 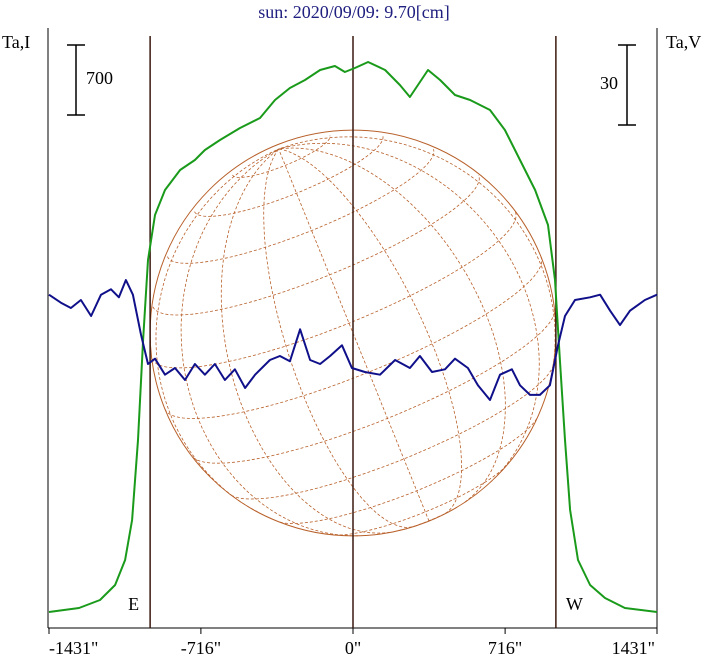 I want to click on x-tick-label: 716", so click(x=505, y=648).